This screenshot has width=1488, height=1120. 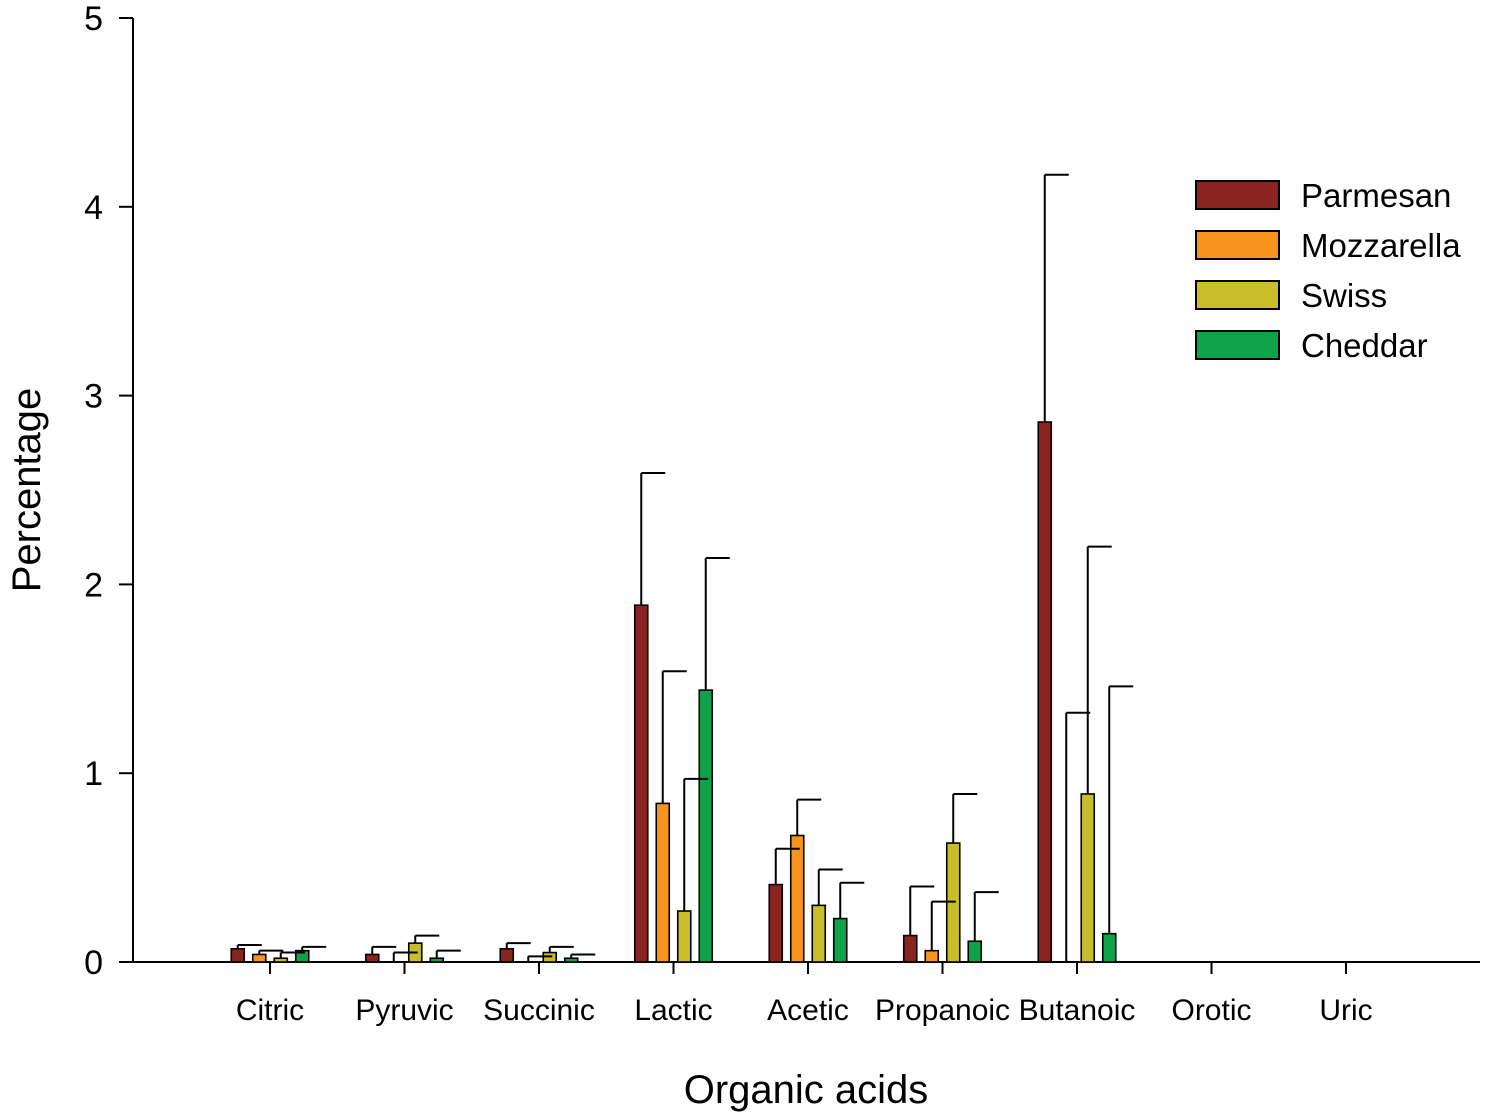 I want to click on y-tick-label: 1, so click(x=93, y=774).